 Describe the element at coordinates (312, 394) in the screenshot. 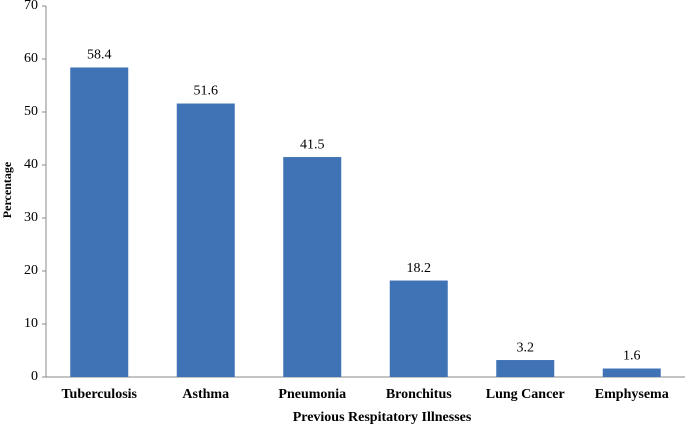

I see `x-tick-label: Pneumonia` at that location.